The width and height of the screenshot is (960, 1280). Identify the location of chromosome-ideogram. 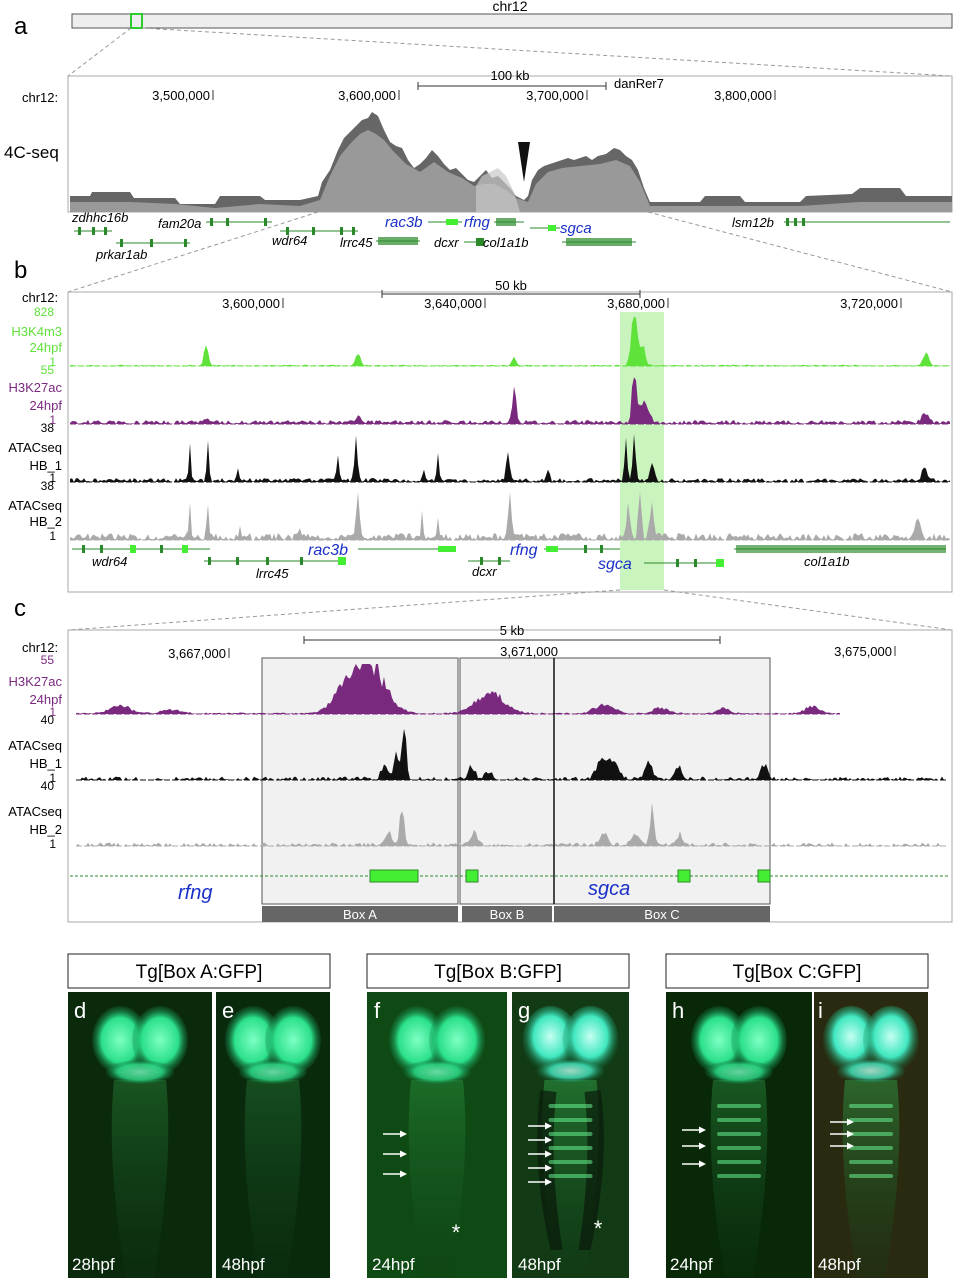
(512, 21).